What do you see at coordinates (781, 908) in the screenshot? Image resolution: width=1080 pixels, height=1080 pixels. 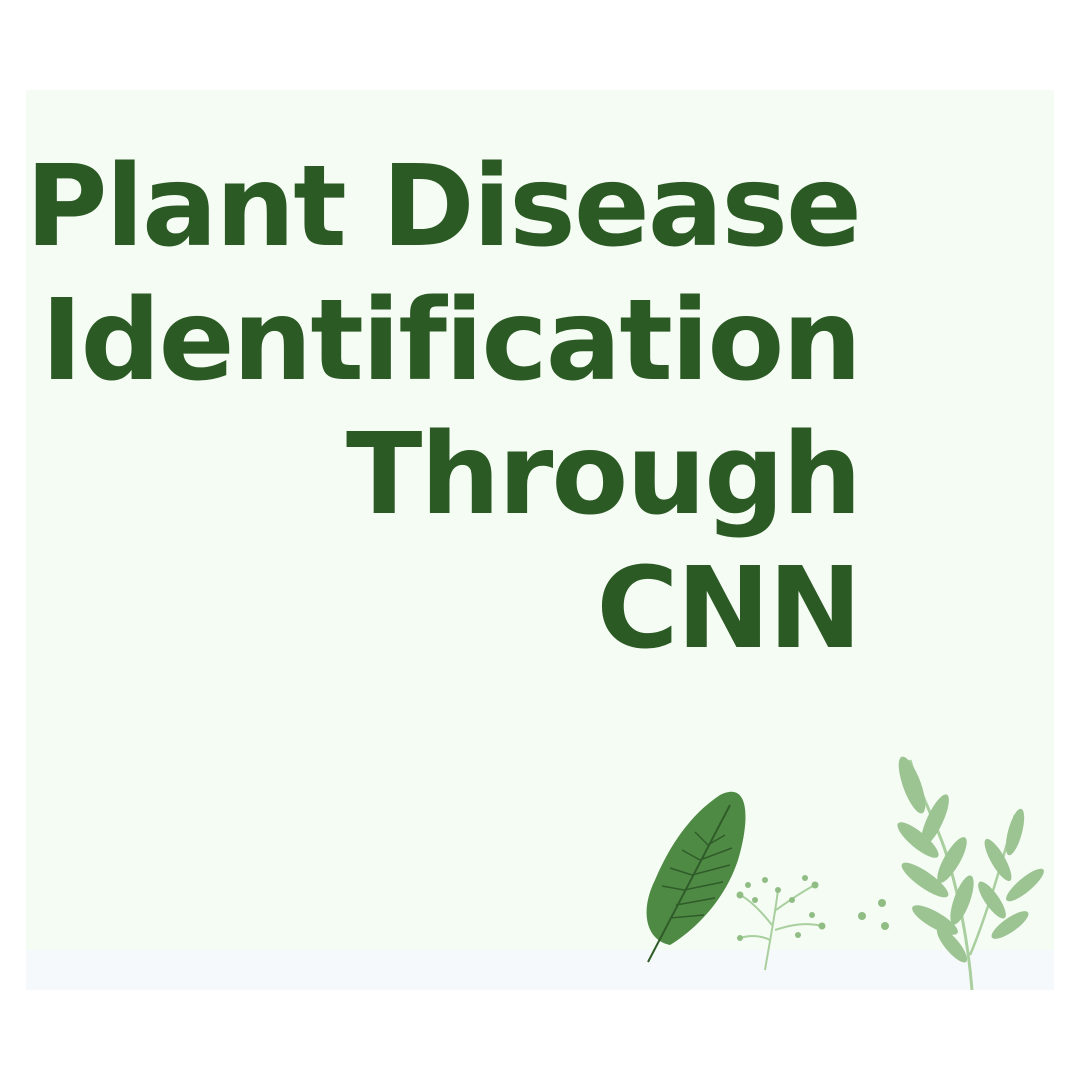 I see `berry-dots` at bounding box center [781, 908].